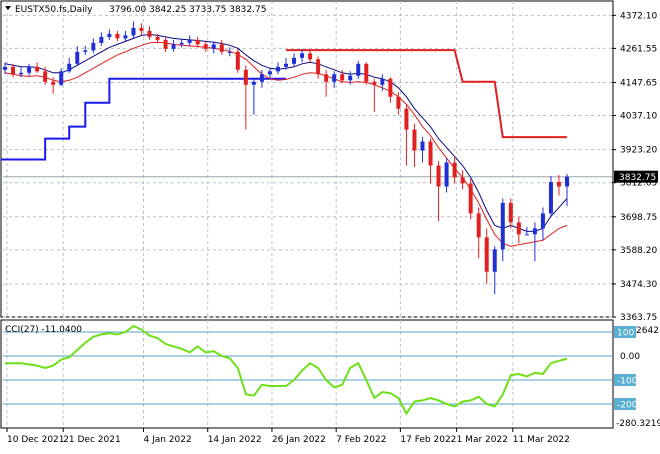 The height and width of the screenshot is (454, 660). I want to click on date-tick-label: 1 Mar 2022, so click(482, 440).